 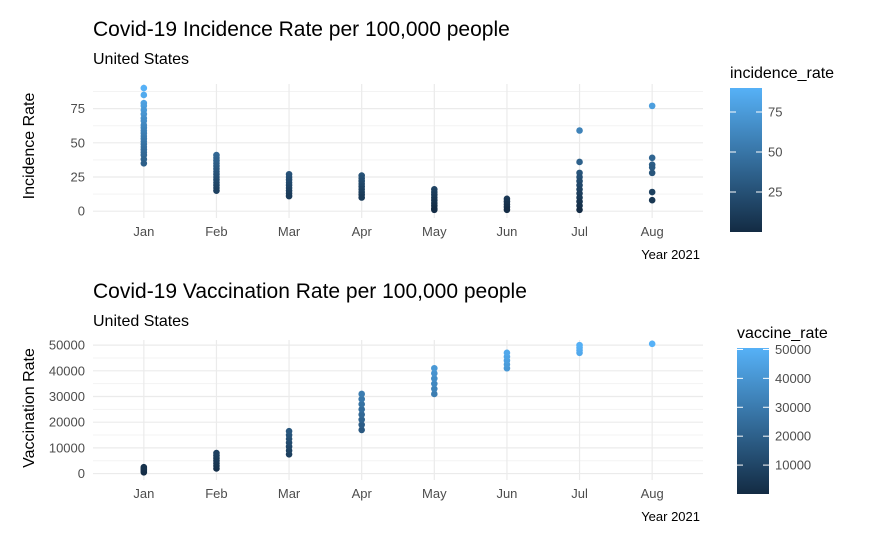 What do you see at coordinates (67, 370) in the screenshot?
I see `y-tick-label: 40000` at bounding box center [67, 370].